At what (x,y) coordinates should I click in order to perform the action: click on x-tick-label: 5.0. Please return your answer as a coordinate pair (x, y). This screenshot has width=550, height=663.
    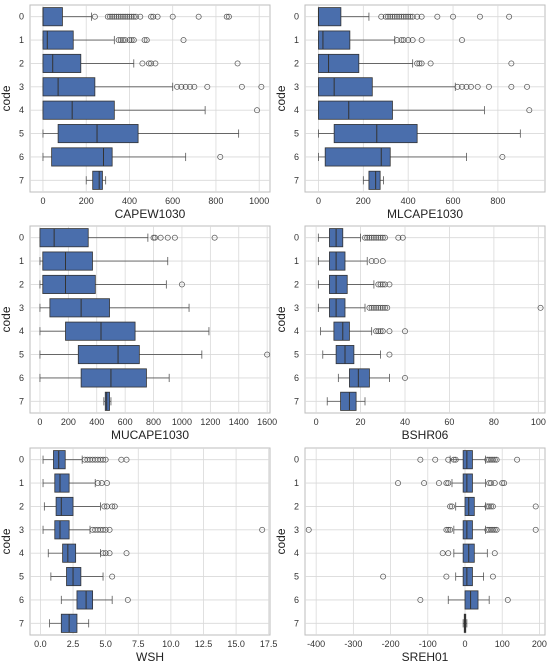
    Looking at the image, I should click on (105, 644).